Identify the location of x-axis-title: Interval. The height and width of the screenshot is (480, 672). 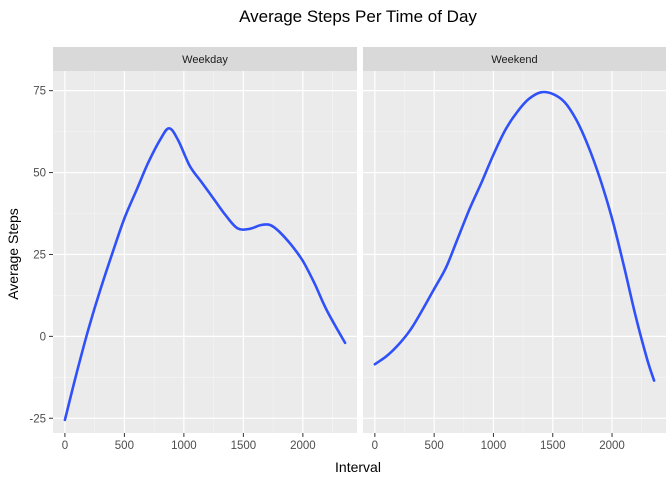
(358, 467).